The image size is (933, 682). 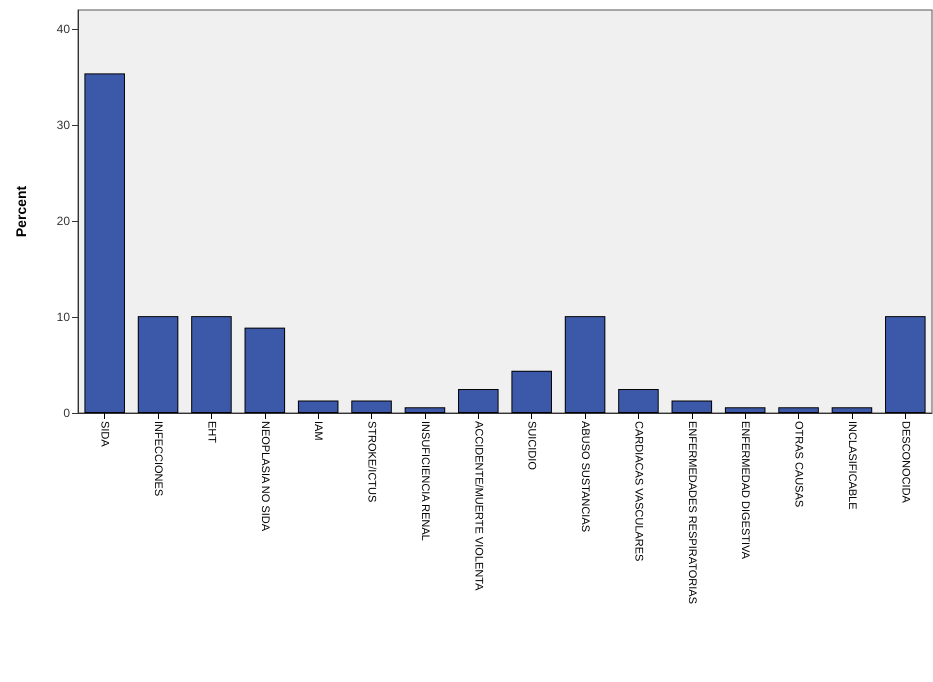 What do you see at coordinates (318, 431) in the screenshot?
I see `x-tick-label: IAM` at bounding box center [318, 431].